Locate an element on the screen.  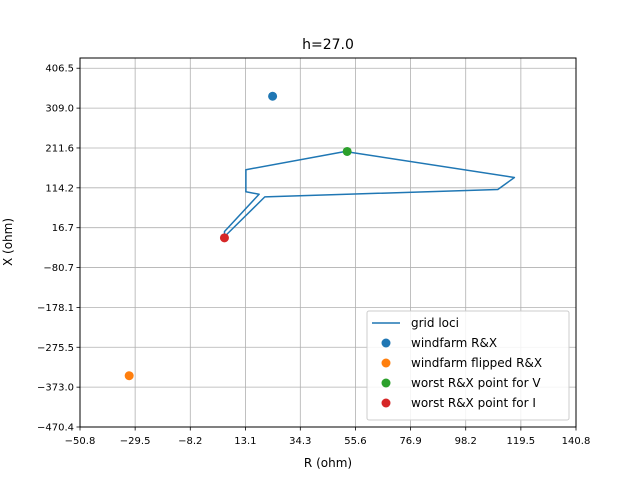
x-tick-label: 34.3 is located at coordinates (300, 441).